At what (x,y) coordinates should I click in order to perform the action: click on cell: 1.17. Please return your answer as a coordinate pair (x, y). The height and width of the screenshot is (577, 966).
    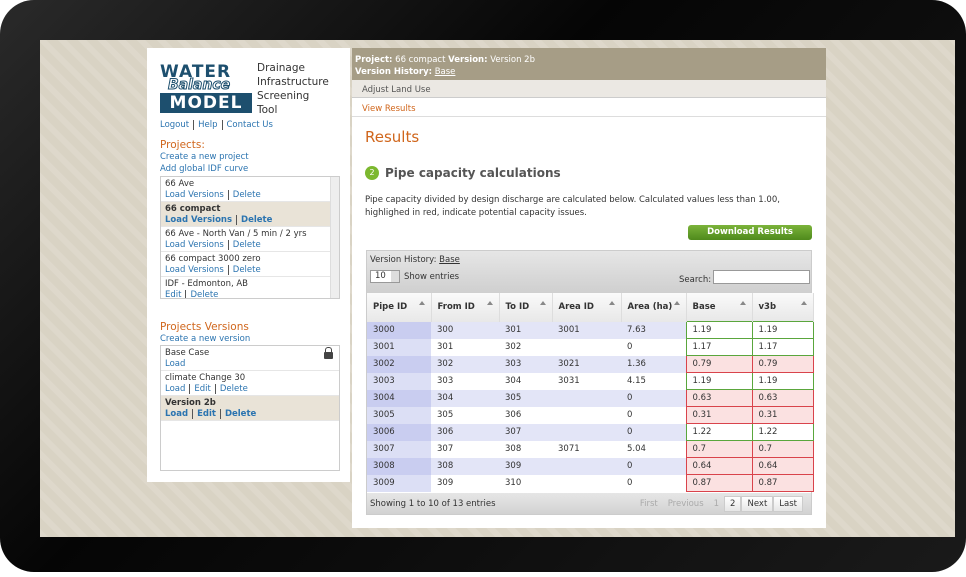
    Looking at the image, I should click on (719, 347).